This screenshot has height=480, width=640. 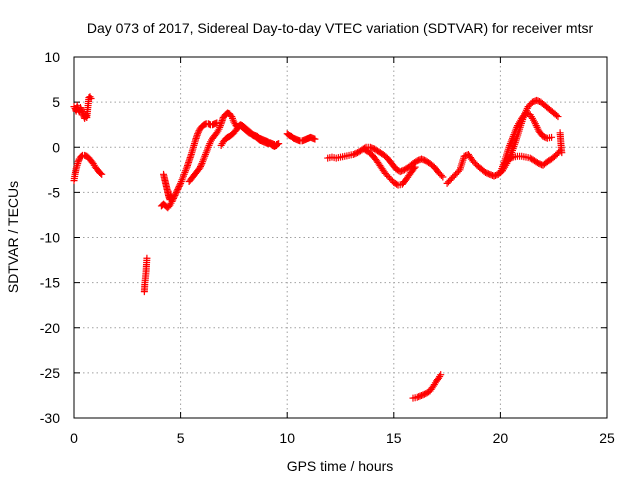 I want to click on x-tick-label: 5, so click(x=181, y=438).